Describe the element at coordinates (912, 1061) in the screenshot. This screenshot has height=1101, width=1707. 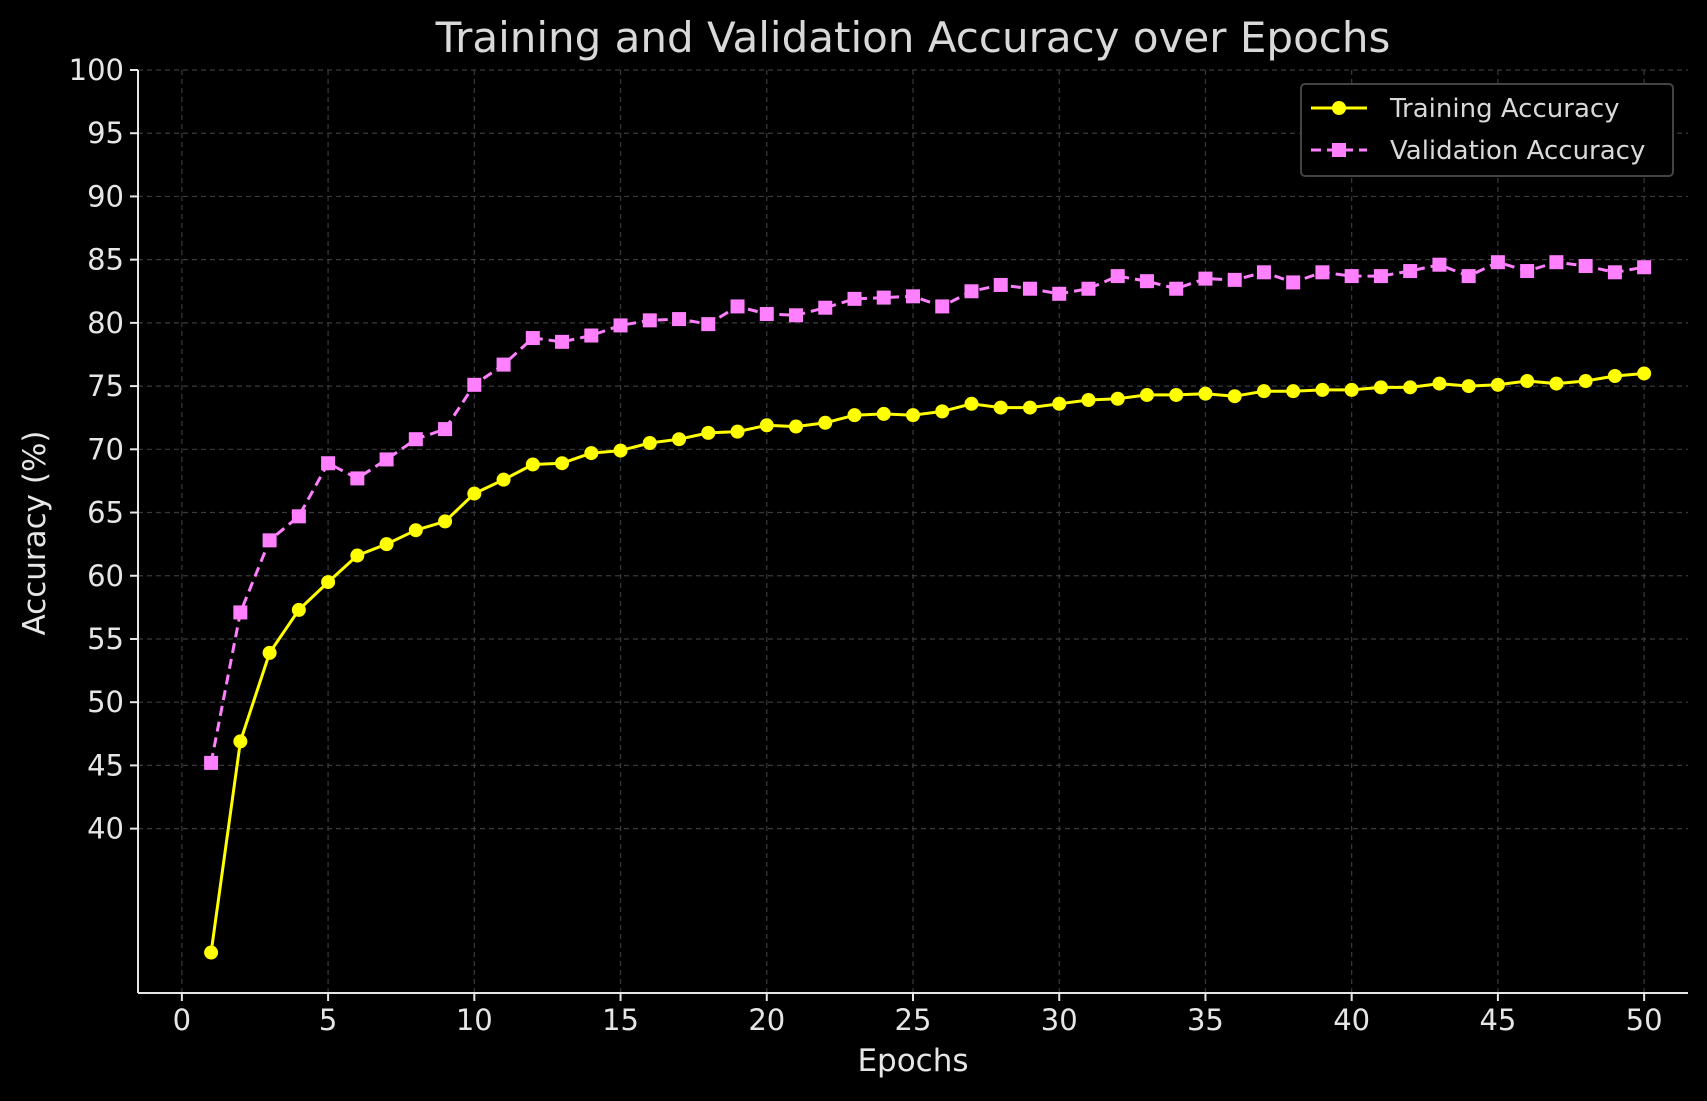
I see `x-axis-label: Epochs` at that location.